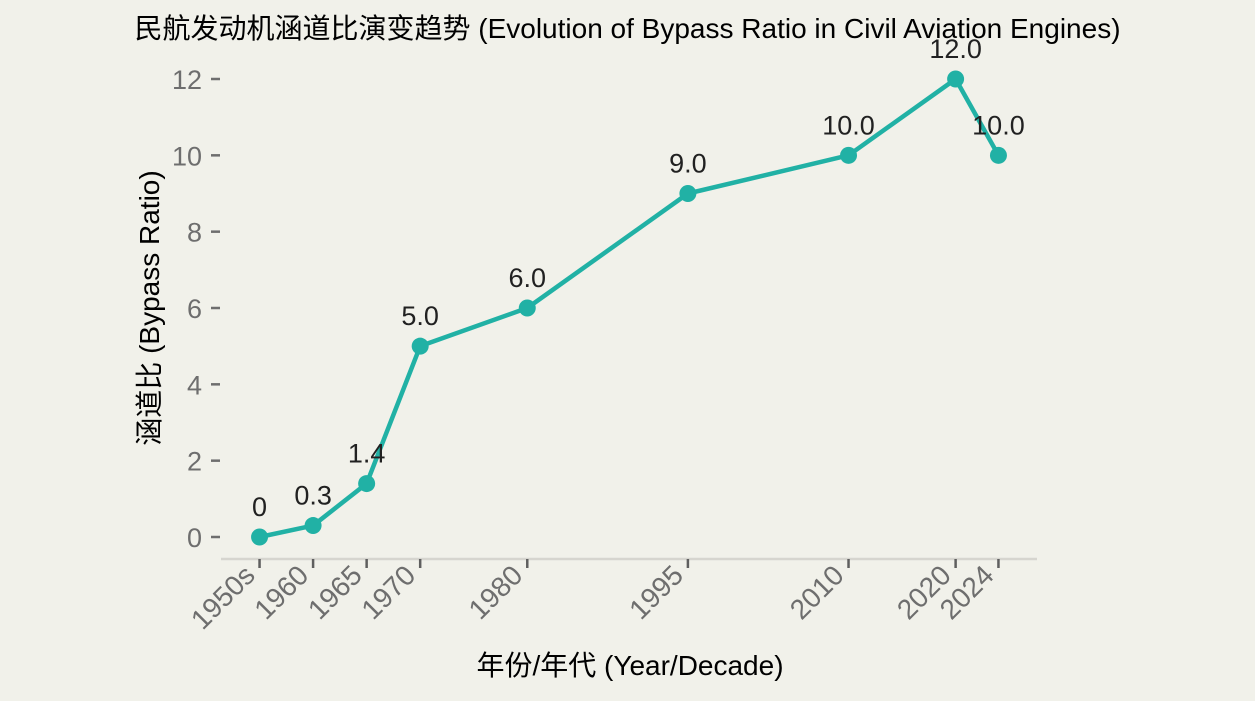  I want to click on y-tick-label: 12, so click(187, 80).